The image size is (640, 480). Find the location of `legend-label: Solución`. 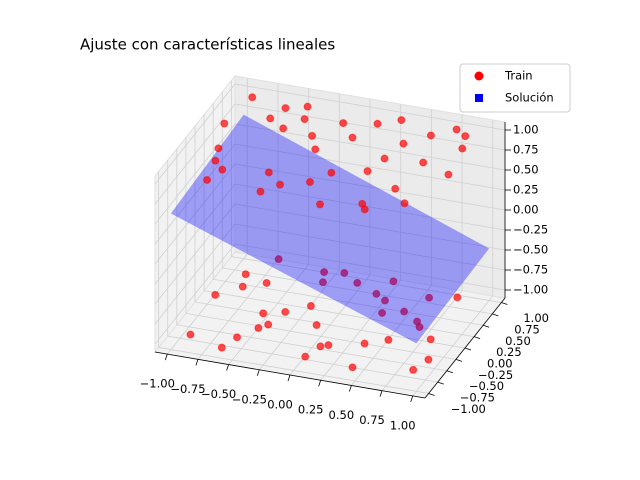

legend-label: Solución is located at coordinates (529, 98).